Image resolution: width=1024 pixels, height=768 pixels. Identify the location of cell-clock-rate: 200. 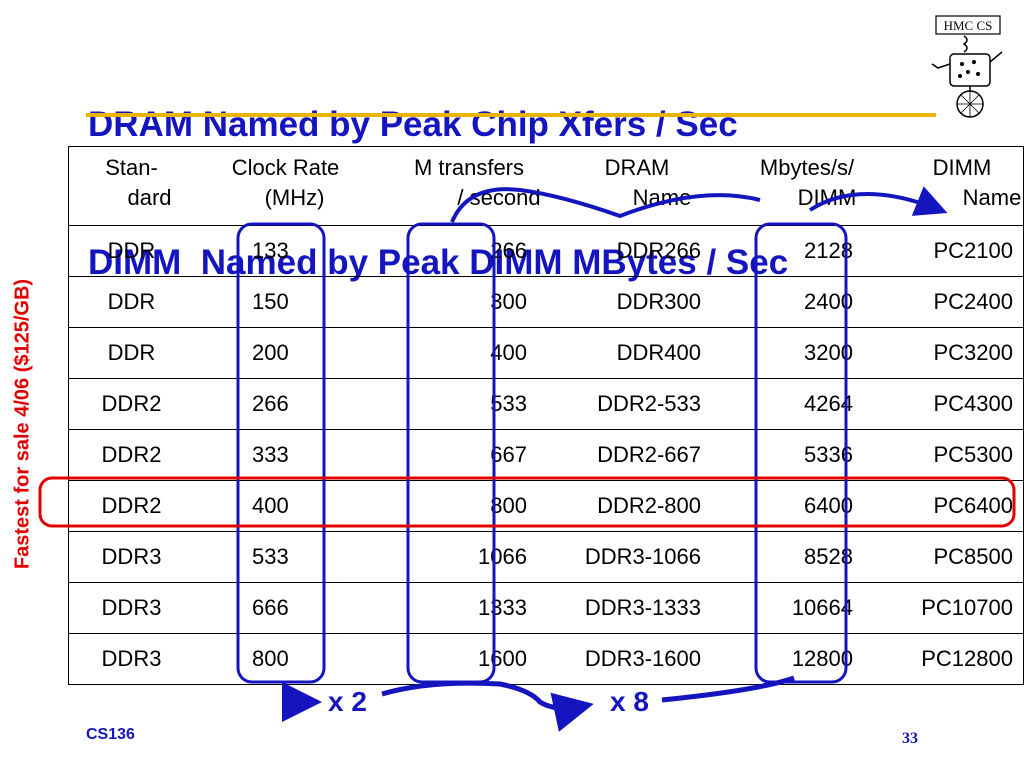
(285, 353).